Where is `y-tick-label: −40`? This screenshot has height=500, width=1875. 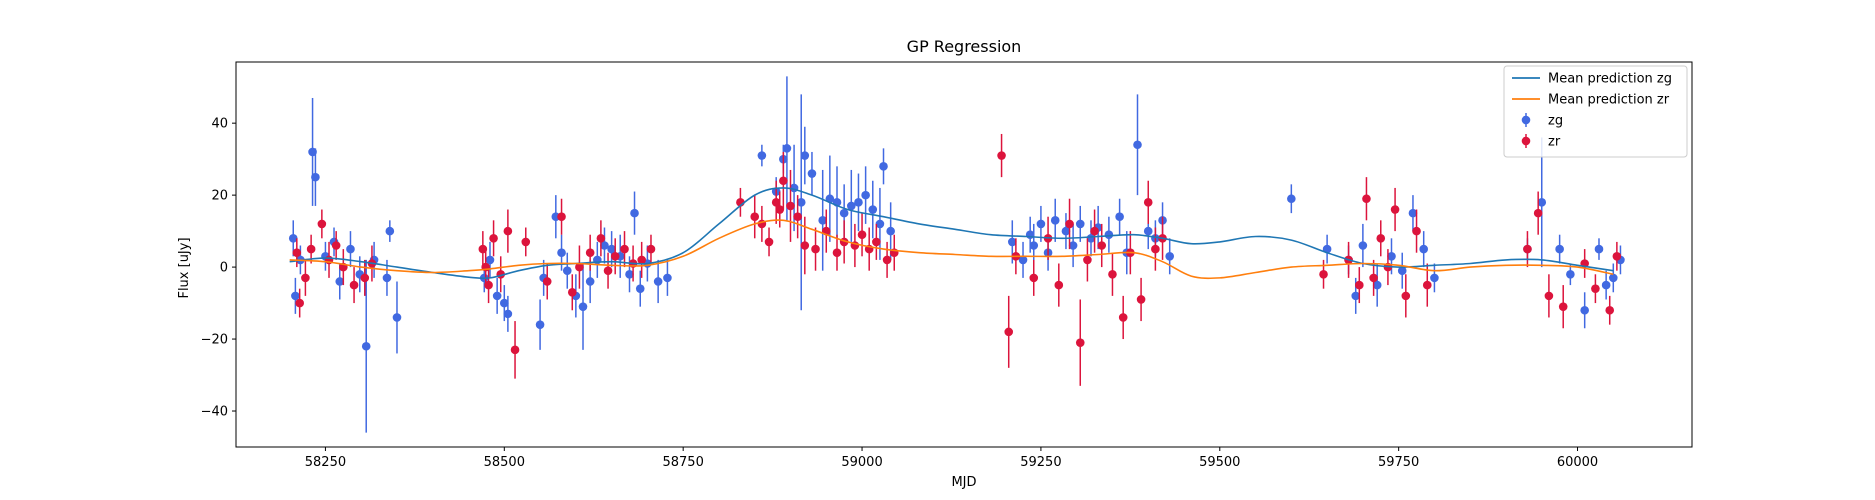 y-tick-label: −40 is located at coordinates (214, 412).